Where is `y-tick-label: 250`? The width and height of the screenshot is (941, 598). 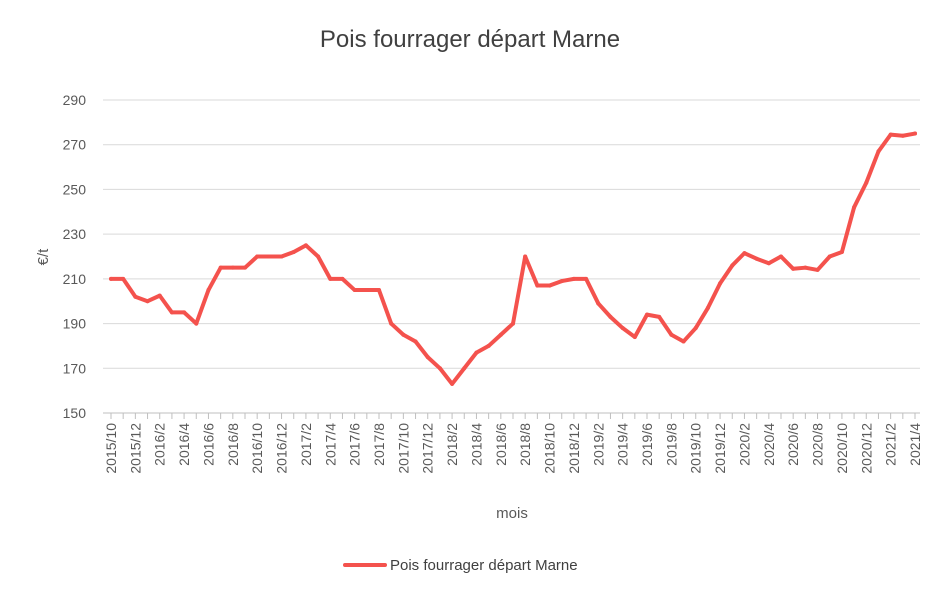 y-tick-label: 250 is located at coordinates (75, 189).